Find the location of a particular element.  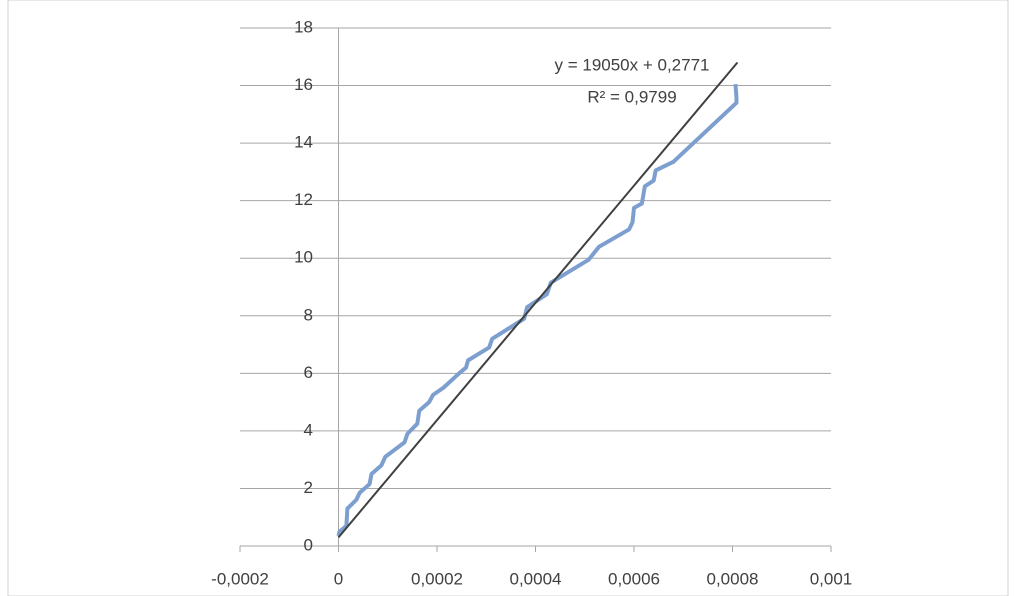

y-tick-label: 18 is located at coordinates (303, 26).